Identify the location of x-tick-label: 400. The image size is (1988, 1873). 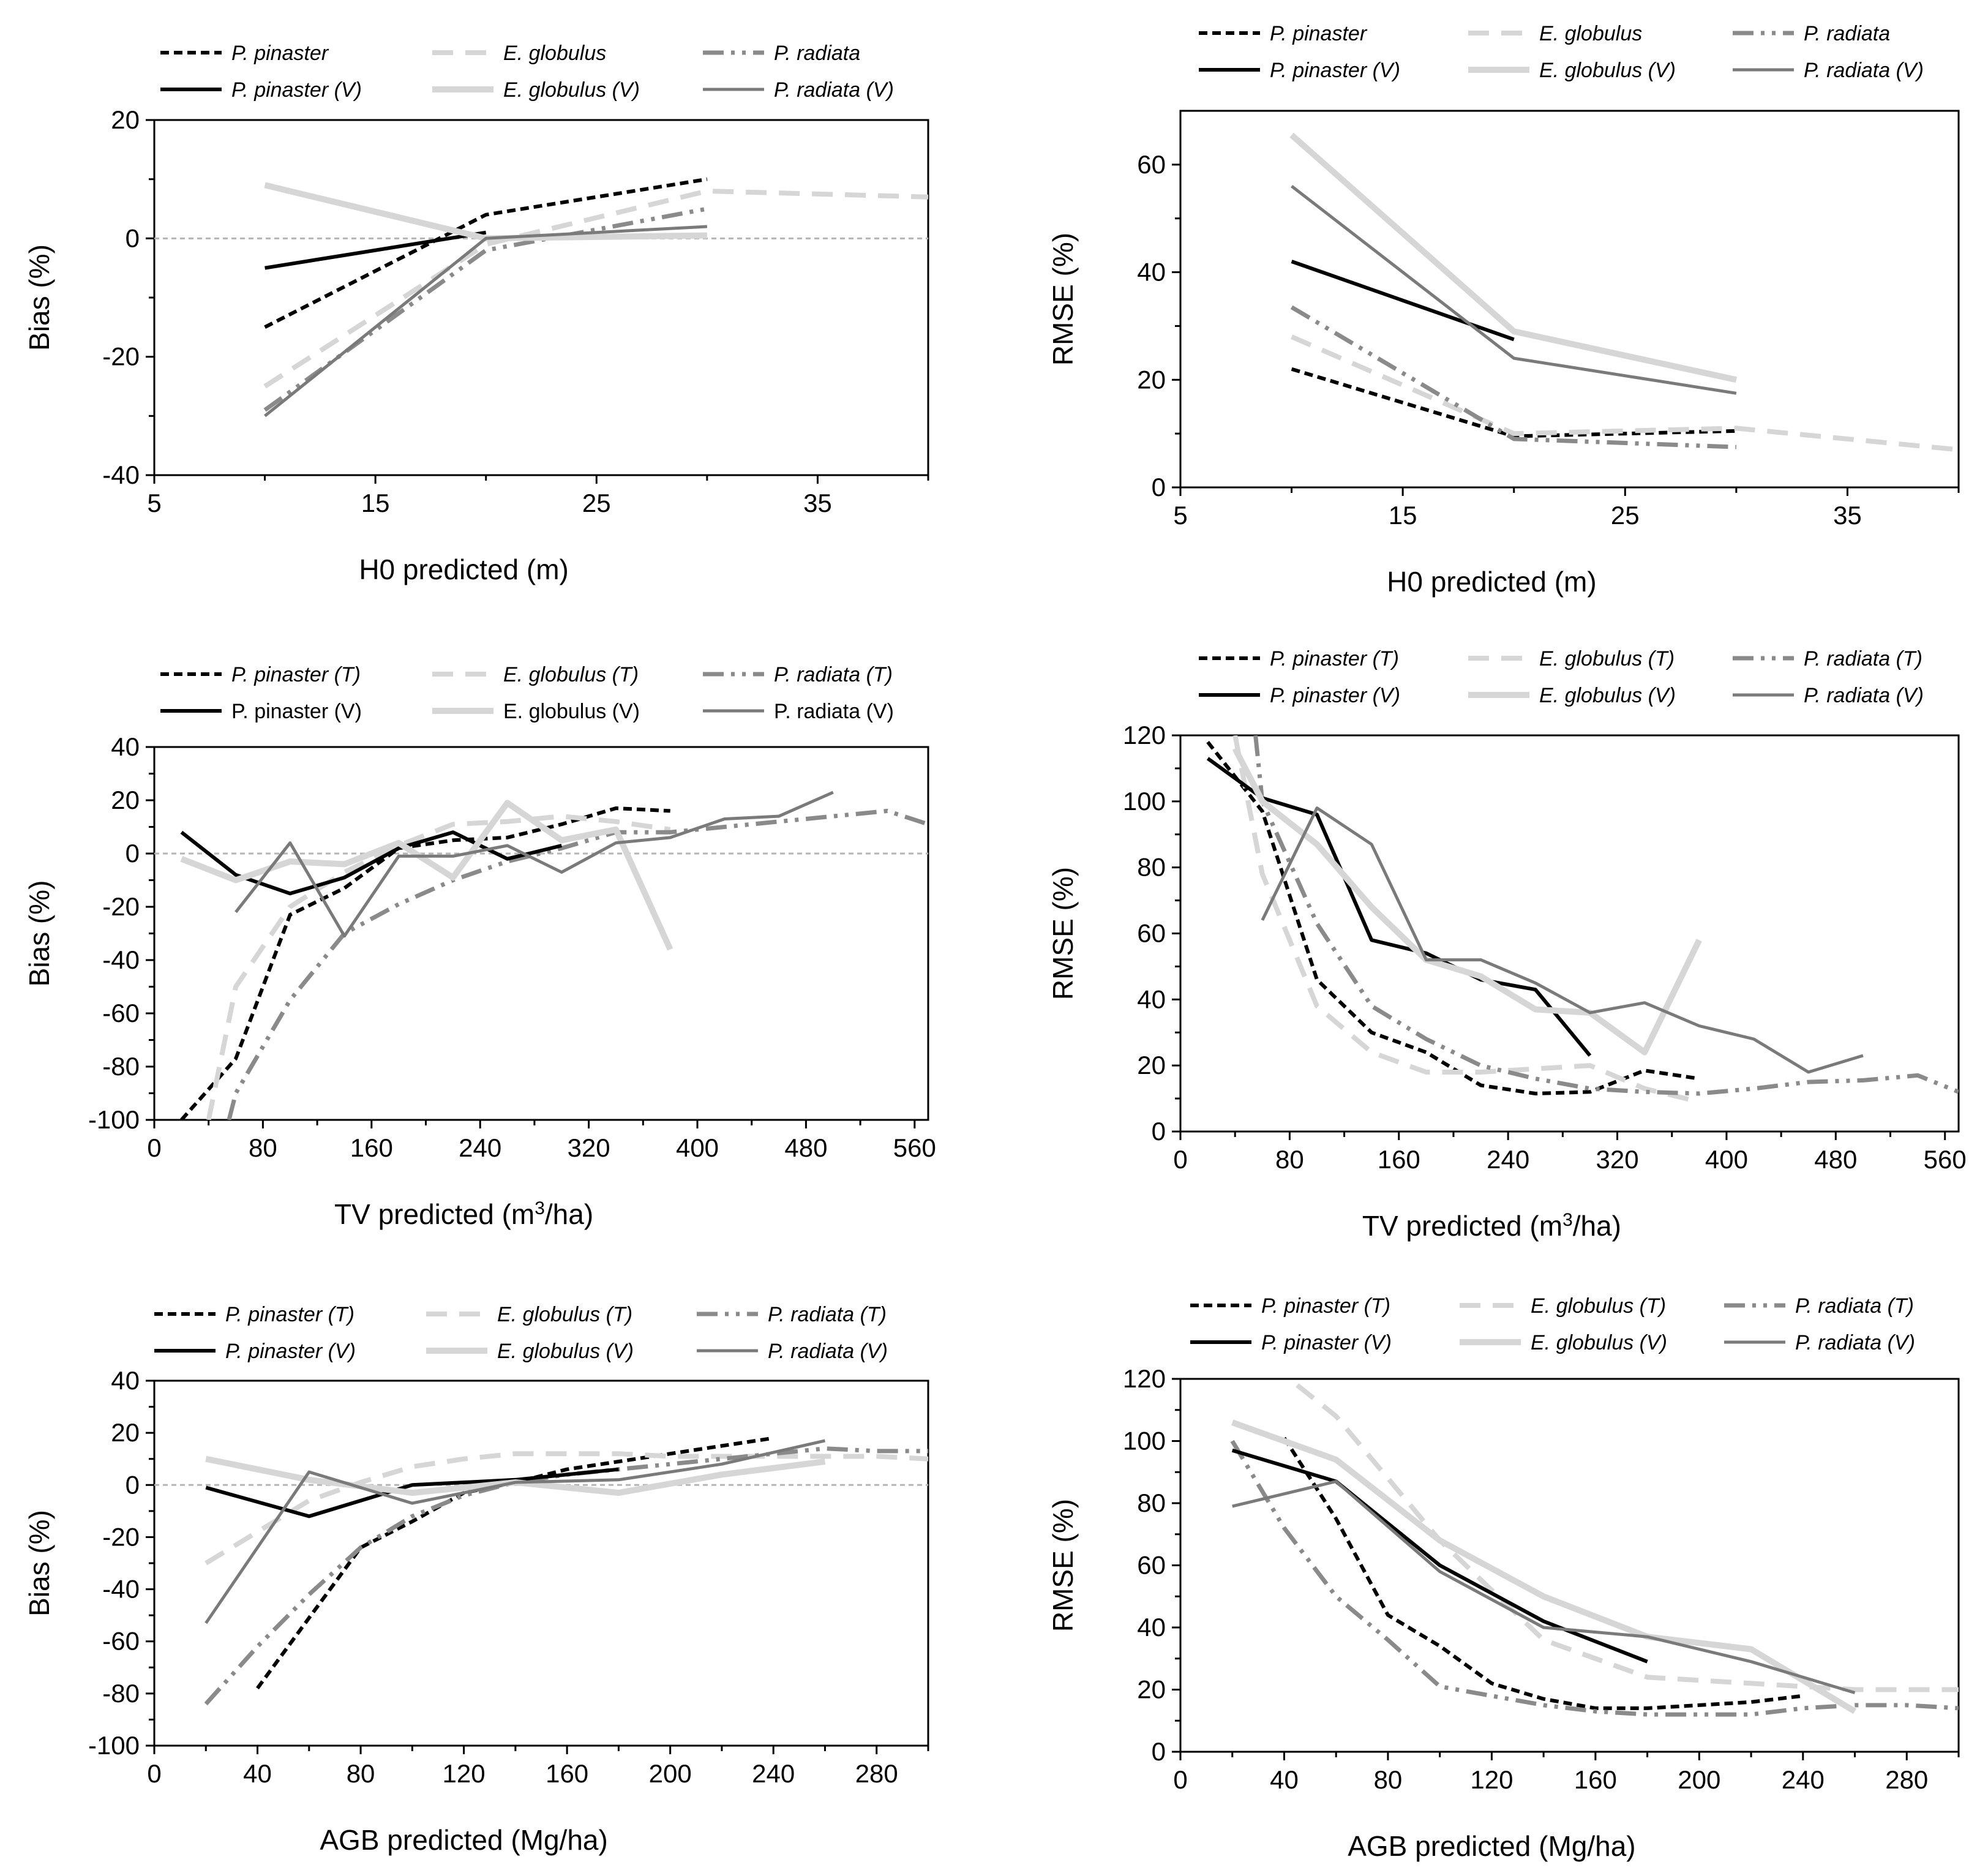
(1726, 1159).